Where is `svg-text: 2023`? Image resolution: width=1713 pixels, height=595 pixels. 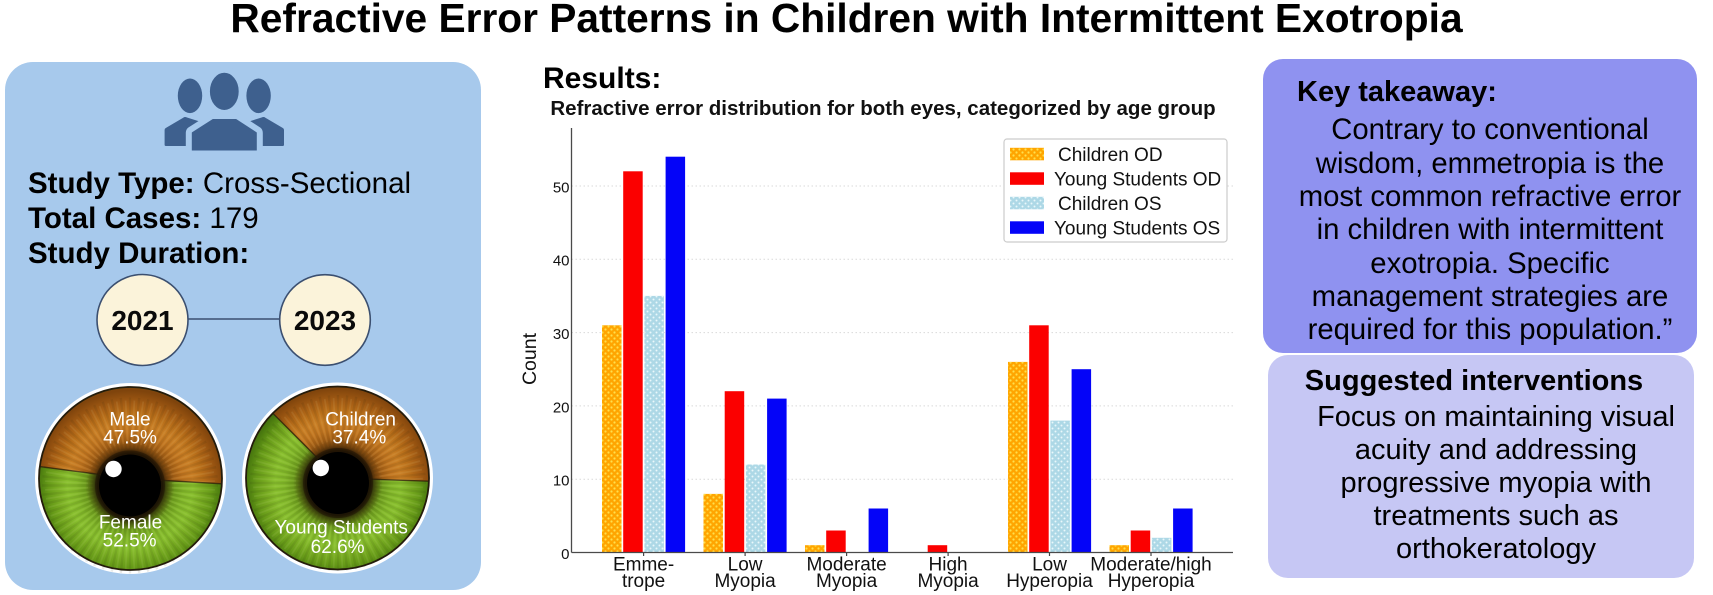 svg-text: 2023 is located at coordinates (325, 320).